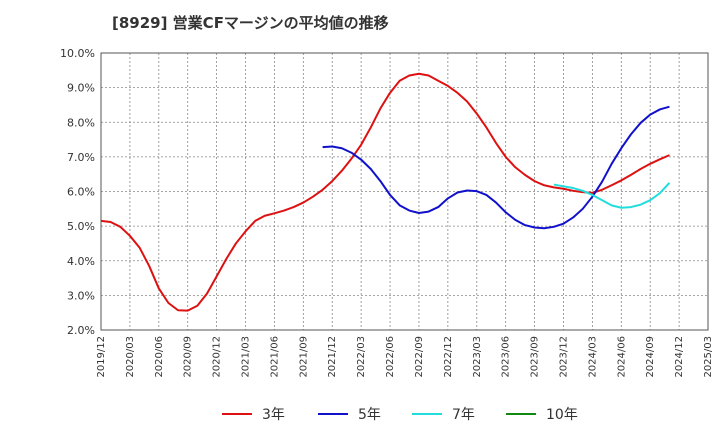 Image resolution: width=720 pixels, height=440 pixels. What do you see at coordinates (81, 226) in the screenshot?
I see `y-tick-label: 5.0%` at bounding box center [81, 226].